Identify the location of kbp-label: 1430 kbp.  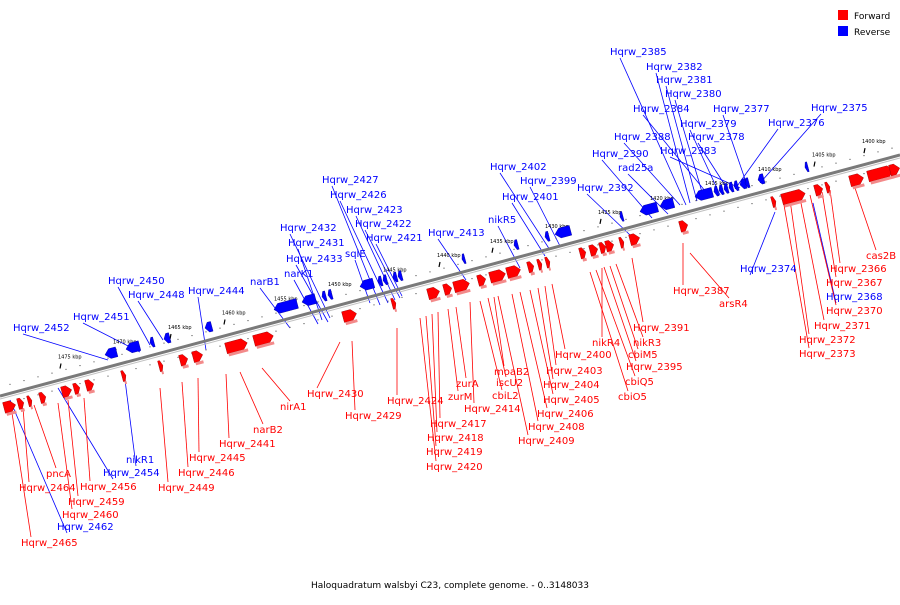
(557, 227).